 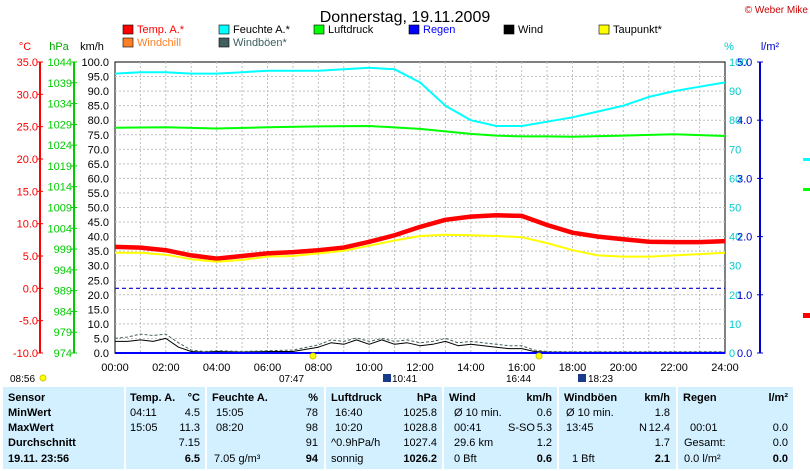 What do you see at coordinates (704, 428) in the screenshot?
I see `max-rain-time: 00:01` at bounding box center [704, 428].